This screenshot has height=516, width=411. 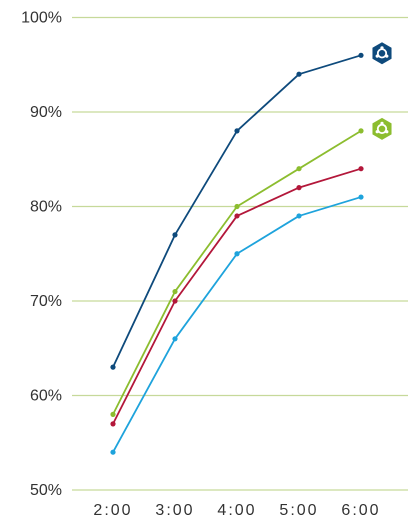 I want to click on x-axis-tick-labels: 2:00 3:00 4:00 5:00 6:00, so click(x=236, y=509).